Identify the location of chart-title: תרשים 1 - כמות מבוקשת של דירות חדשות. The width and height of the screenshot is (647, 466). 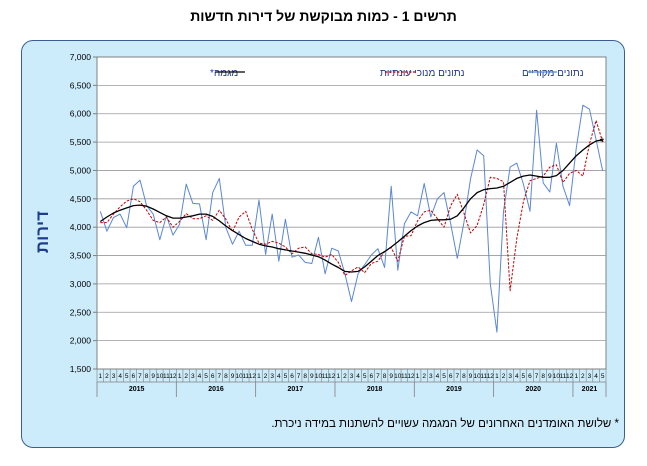
(323, 16).